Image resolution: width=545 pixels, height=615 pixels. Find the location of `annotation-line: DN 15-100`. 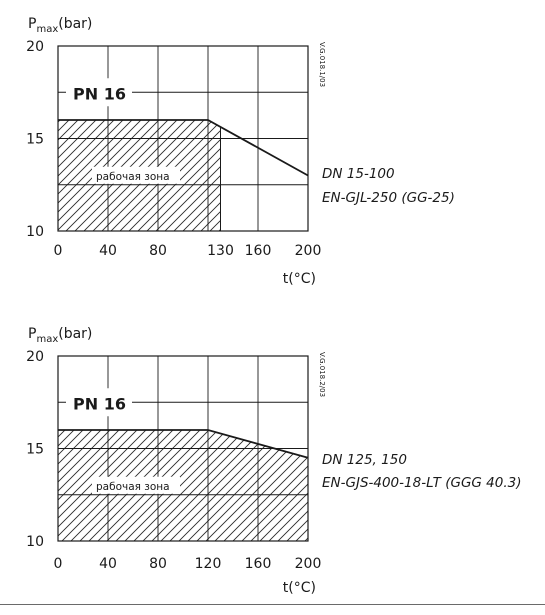

annotation-line: DN 15-100 is located at coordinates (358, 174).